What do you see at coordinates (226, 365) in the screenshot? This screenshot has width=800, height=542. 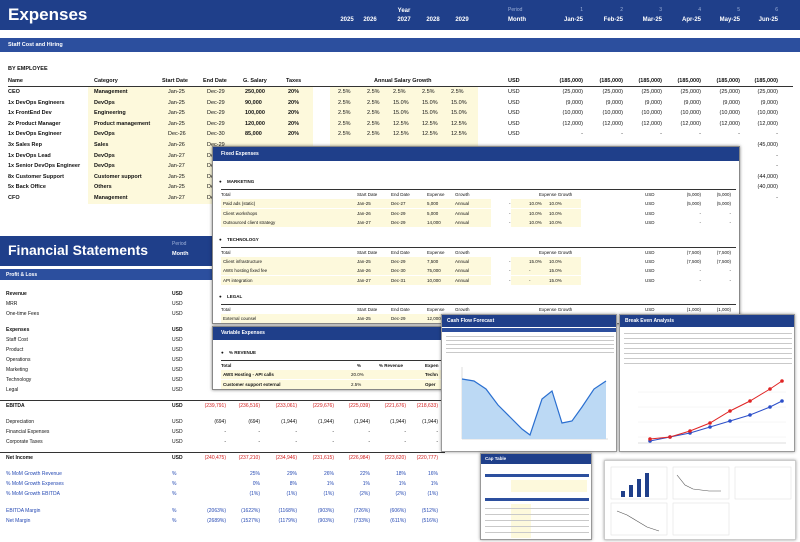 I see `variable-header-total: Total` at bounding box center [226, 365].